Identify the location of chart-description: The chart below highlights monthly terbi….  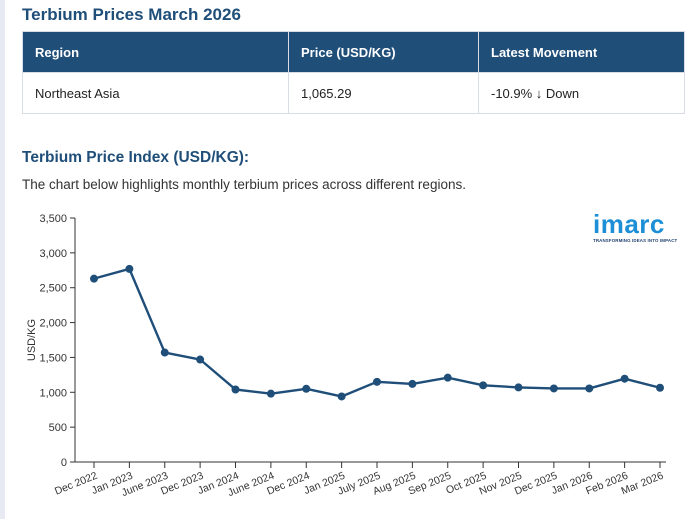
(244, 184).